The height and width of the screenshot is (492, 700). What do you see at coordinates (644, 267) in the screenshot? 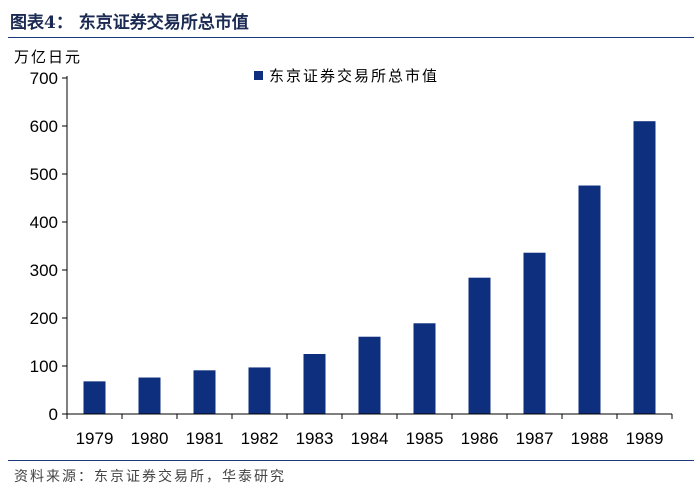
I see `bar-1989` at bounding box center [644, 267].